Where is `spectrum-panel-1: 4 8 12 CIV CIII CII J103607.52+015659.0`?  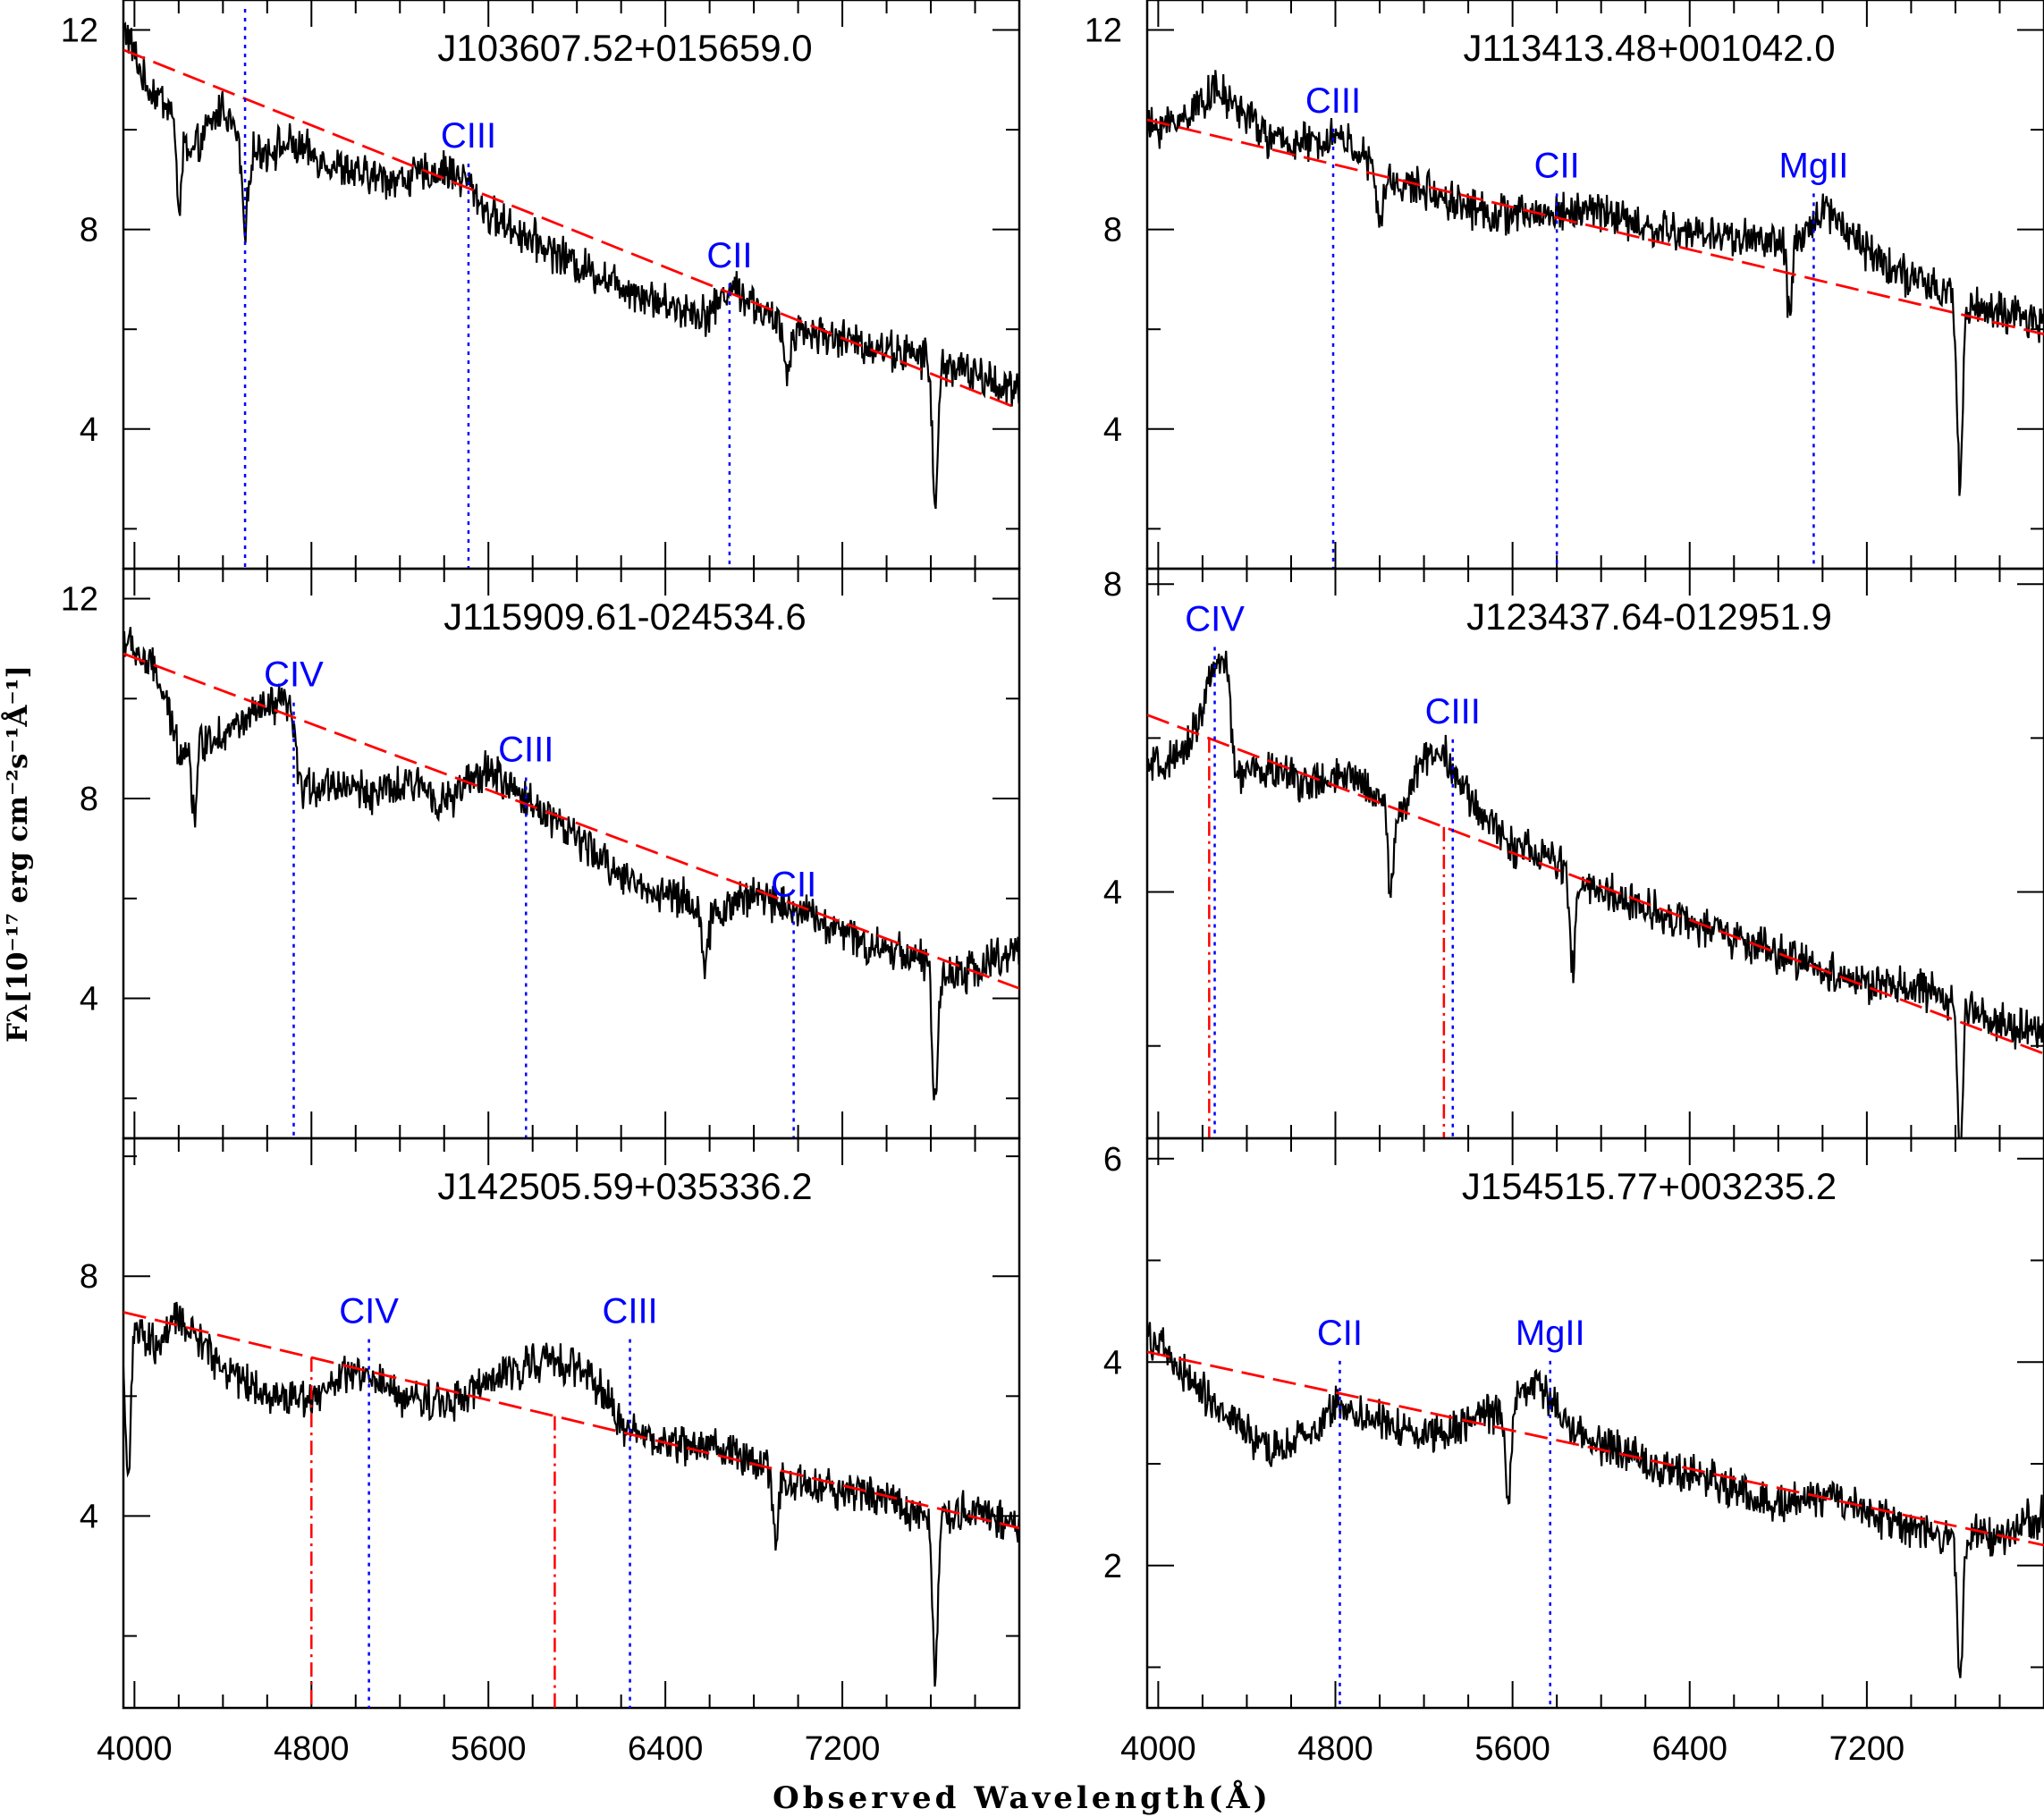 spectrum-panel-1: 4 8 12 CIV CIII CII J103607.52+015659.0 is located at coordinates (541, 285).